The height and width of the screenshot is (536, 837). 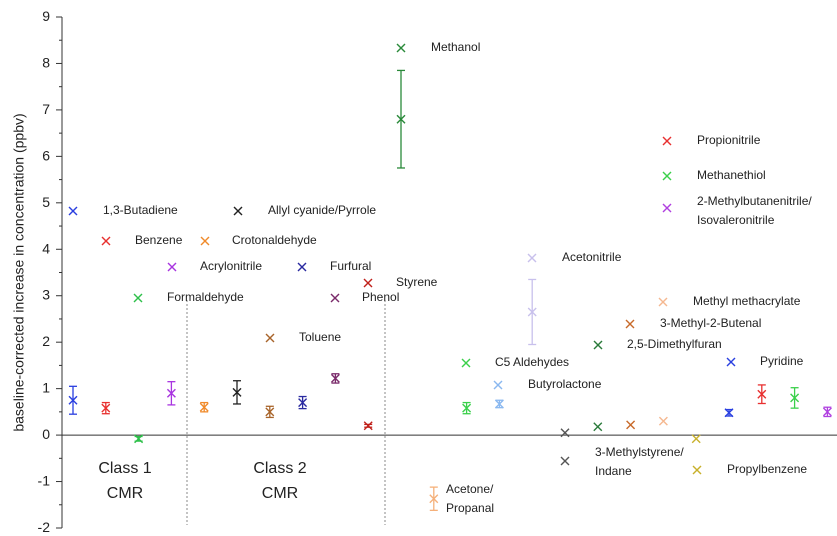 I want to click on y-tick-label: 2, so click(x=46, y=341).